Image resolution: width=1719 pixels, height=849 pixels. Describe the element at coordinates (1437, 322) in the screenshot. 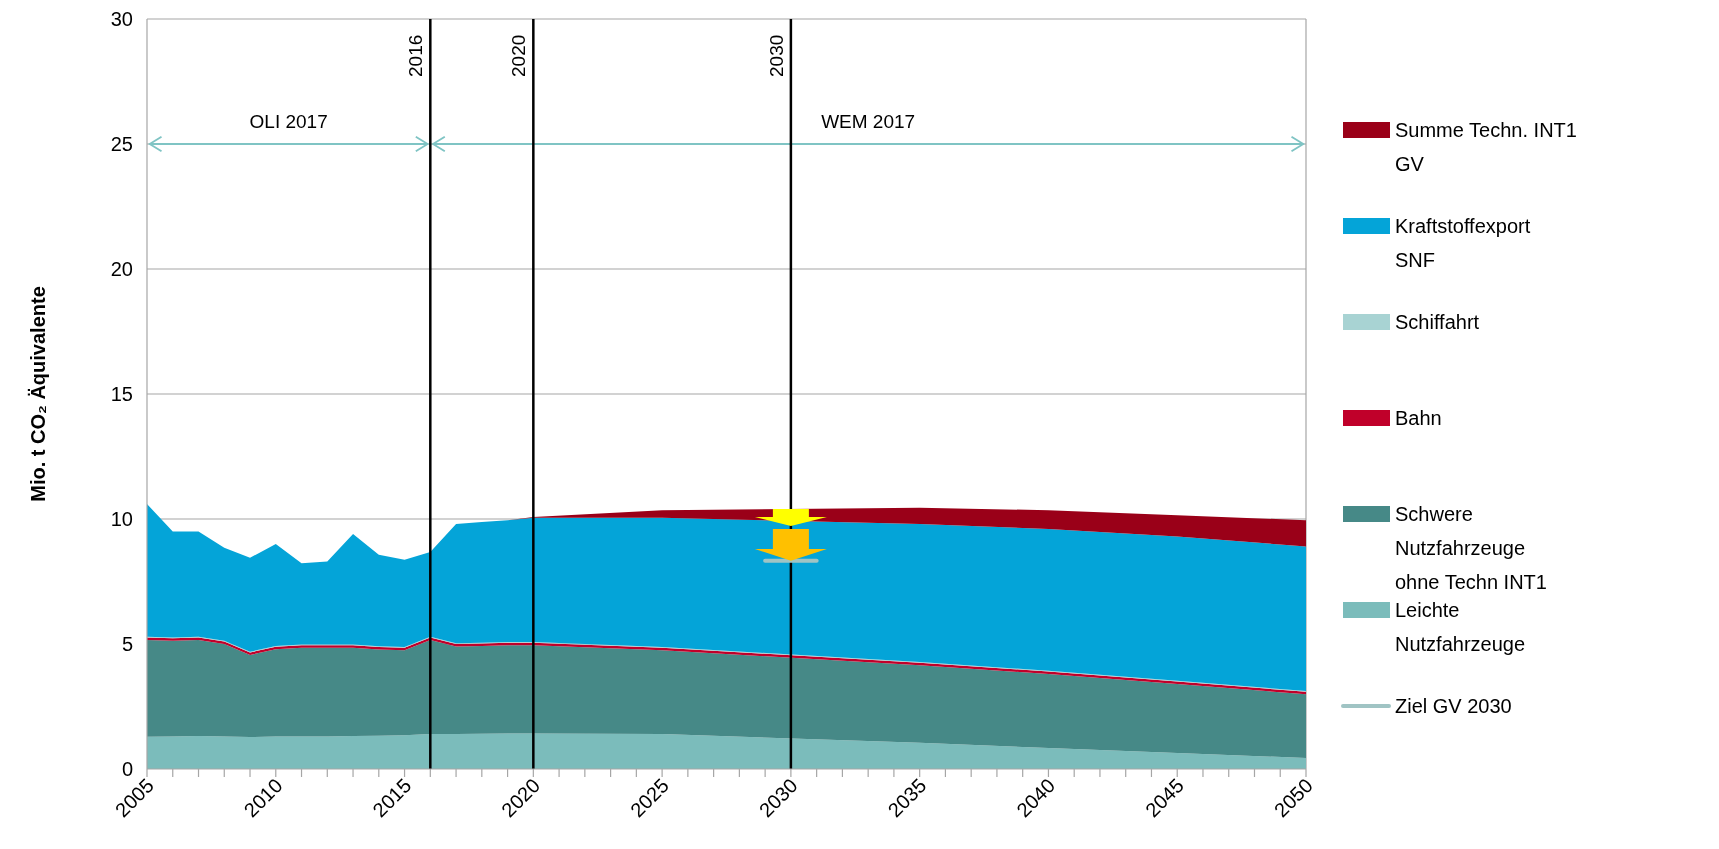

I see `legend-label: Schiffahrt` at that location.